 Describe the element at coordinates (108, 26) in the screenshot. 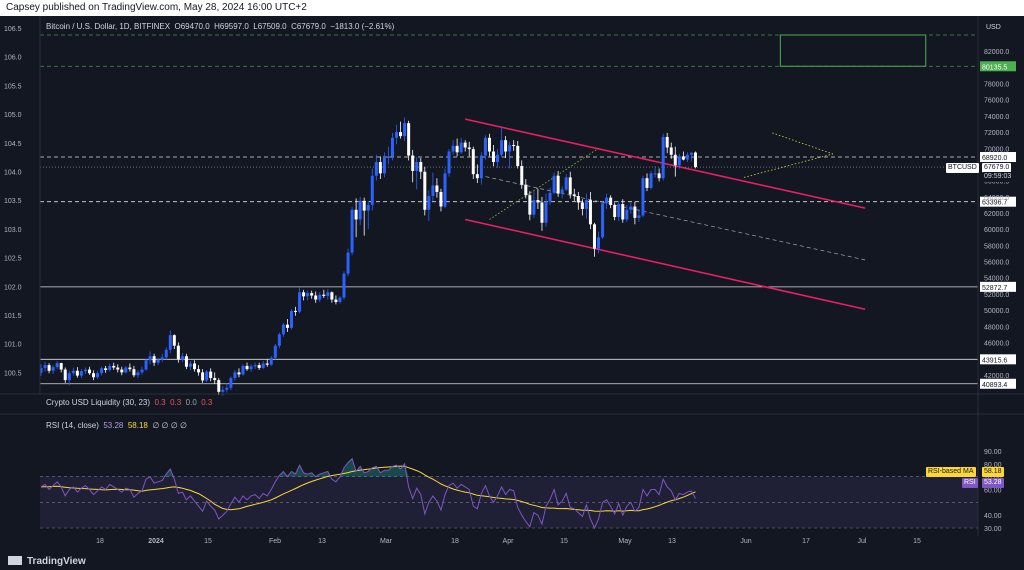

I see `symbol-title: Bitcoin / U.S. Dollar, 1D, BITFINEX` at that location.